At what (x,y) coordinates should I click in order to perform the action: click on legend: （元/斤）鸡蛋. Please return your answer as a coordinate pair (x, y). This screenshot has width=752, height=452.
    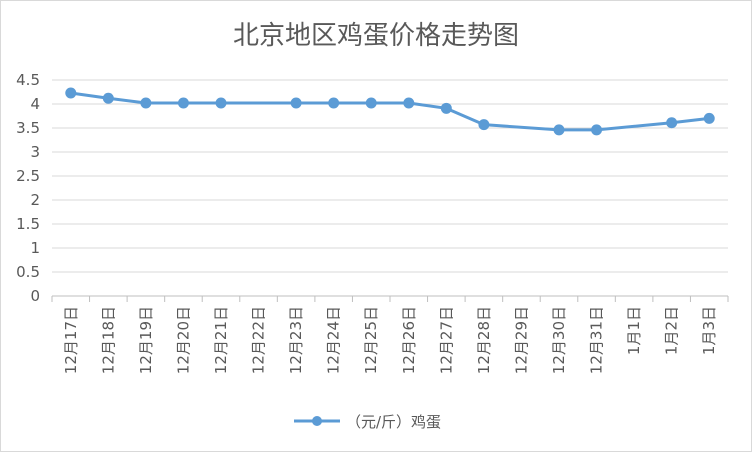
    Looking at the image, I should click on (367, 422).